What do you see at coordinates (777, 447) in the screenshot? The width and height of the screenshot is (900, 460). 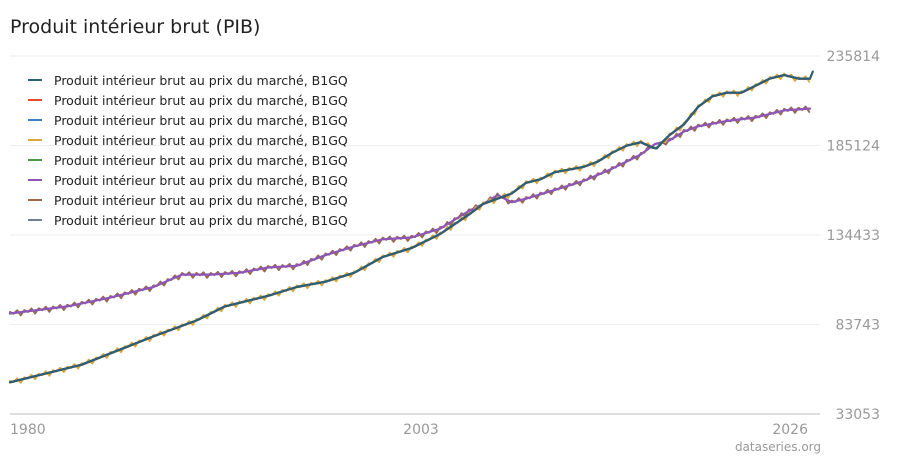 I see `credit-text: dataseries.org` at bounding box center [777, 447].